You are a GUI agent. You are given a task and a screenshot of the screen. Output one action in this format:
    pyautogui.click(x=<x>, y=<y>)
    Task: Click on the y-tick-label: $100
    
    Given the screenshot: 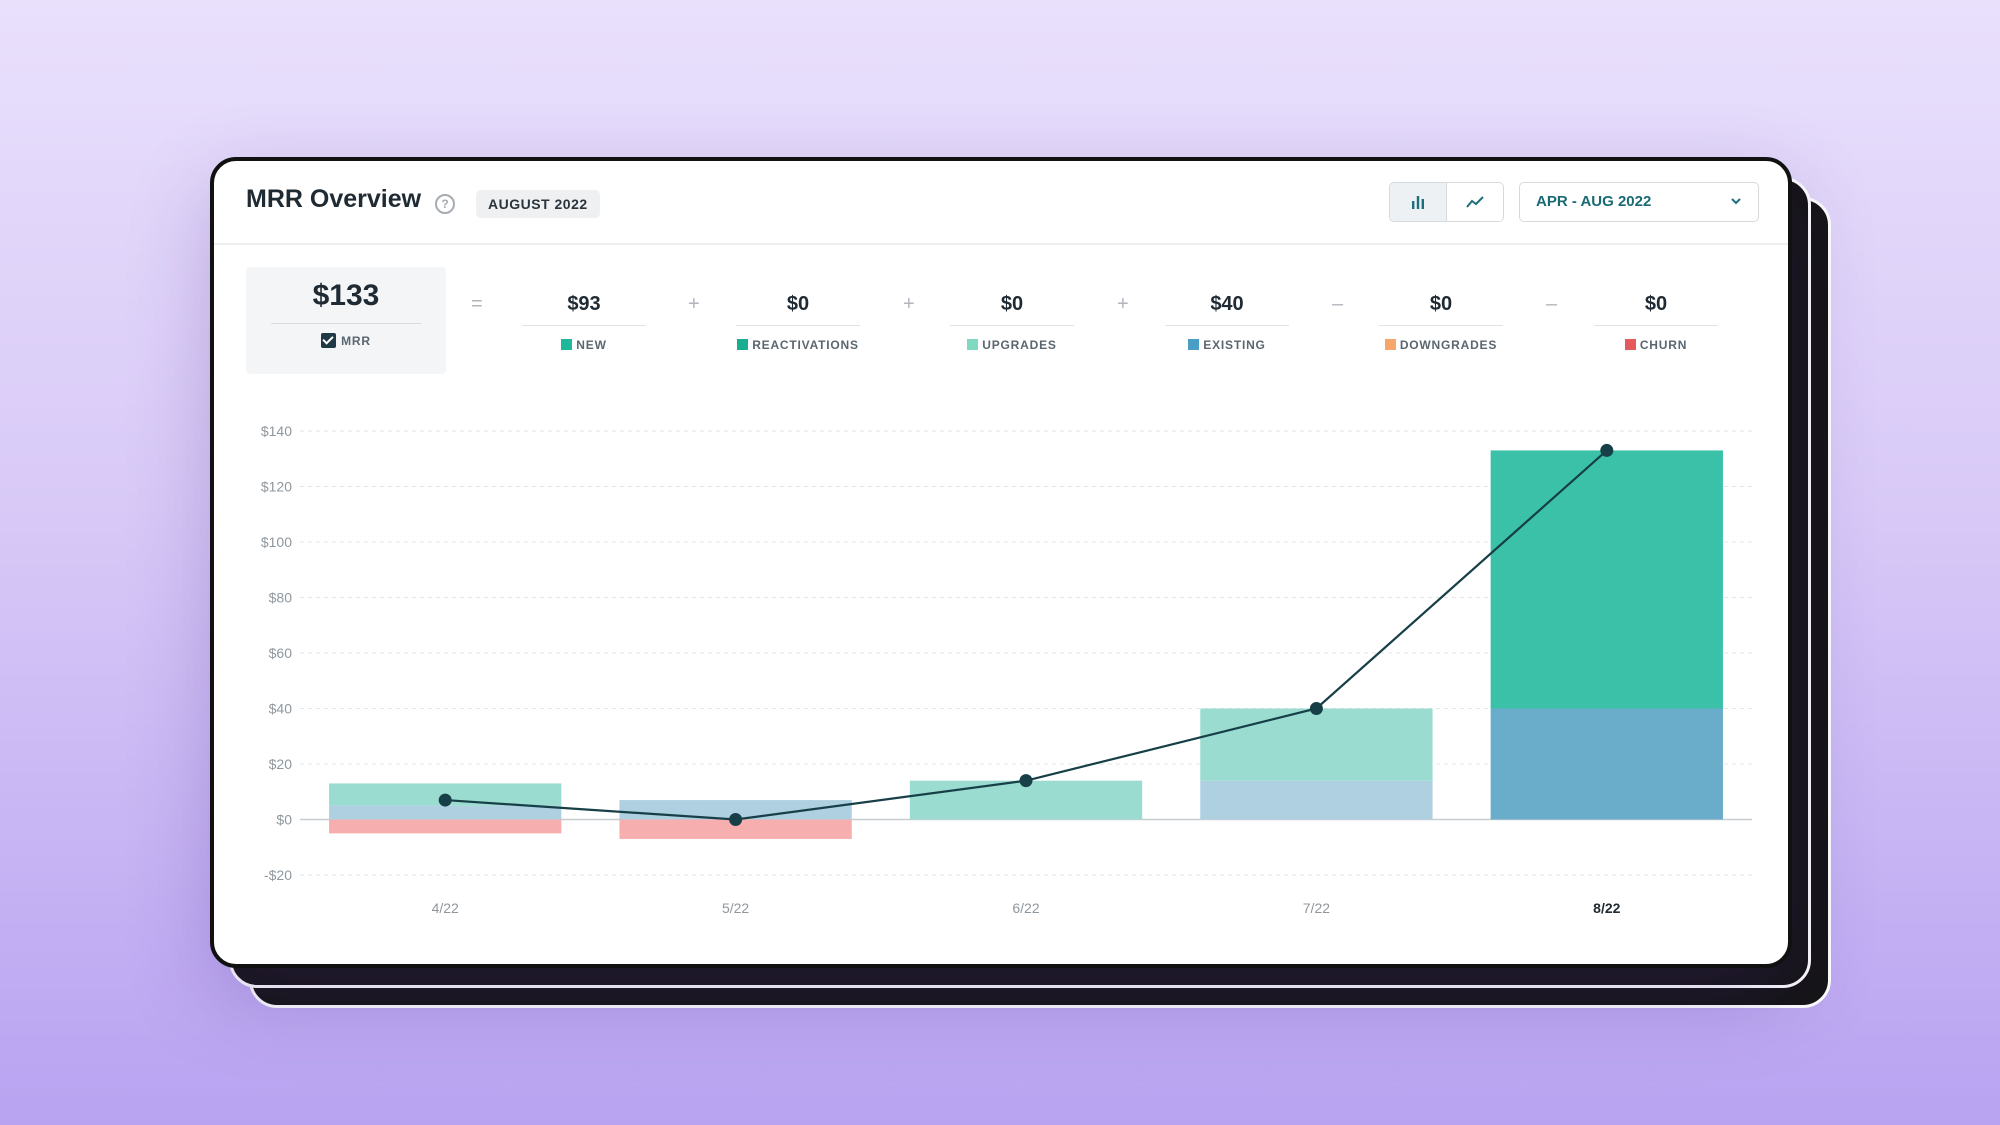 What is the action you would take?
    pyautogui.click(x=276, y=542)
    